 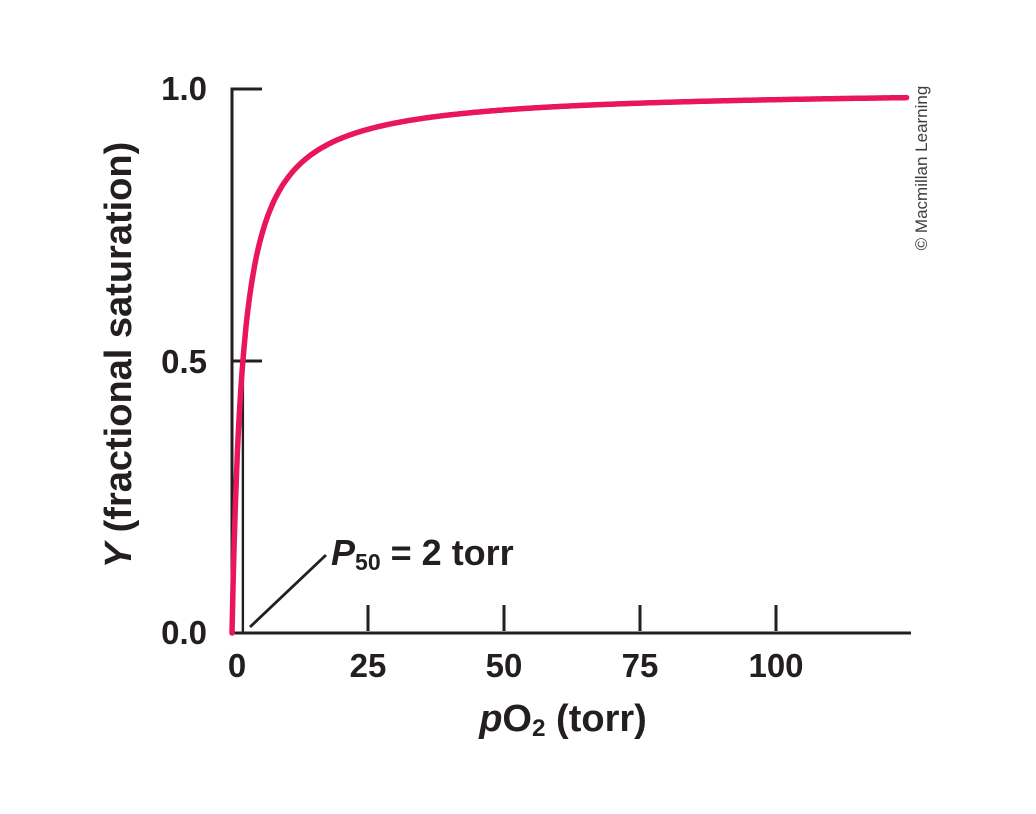 What do you see at coordinates (921, 168) in the screenshot?
I see `publisher-credit: © Macmillan Learning` at bounding box center [921, 168].